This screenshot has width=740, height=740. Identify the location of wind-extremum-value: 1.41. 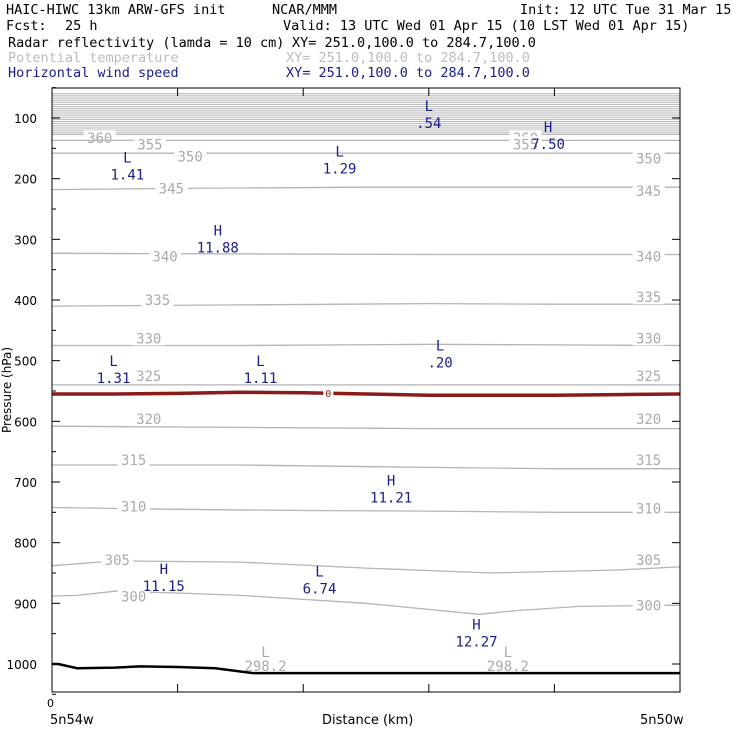
(128, 176).